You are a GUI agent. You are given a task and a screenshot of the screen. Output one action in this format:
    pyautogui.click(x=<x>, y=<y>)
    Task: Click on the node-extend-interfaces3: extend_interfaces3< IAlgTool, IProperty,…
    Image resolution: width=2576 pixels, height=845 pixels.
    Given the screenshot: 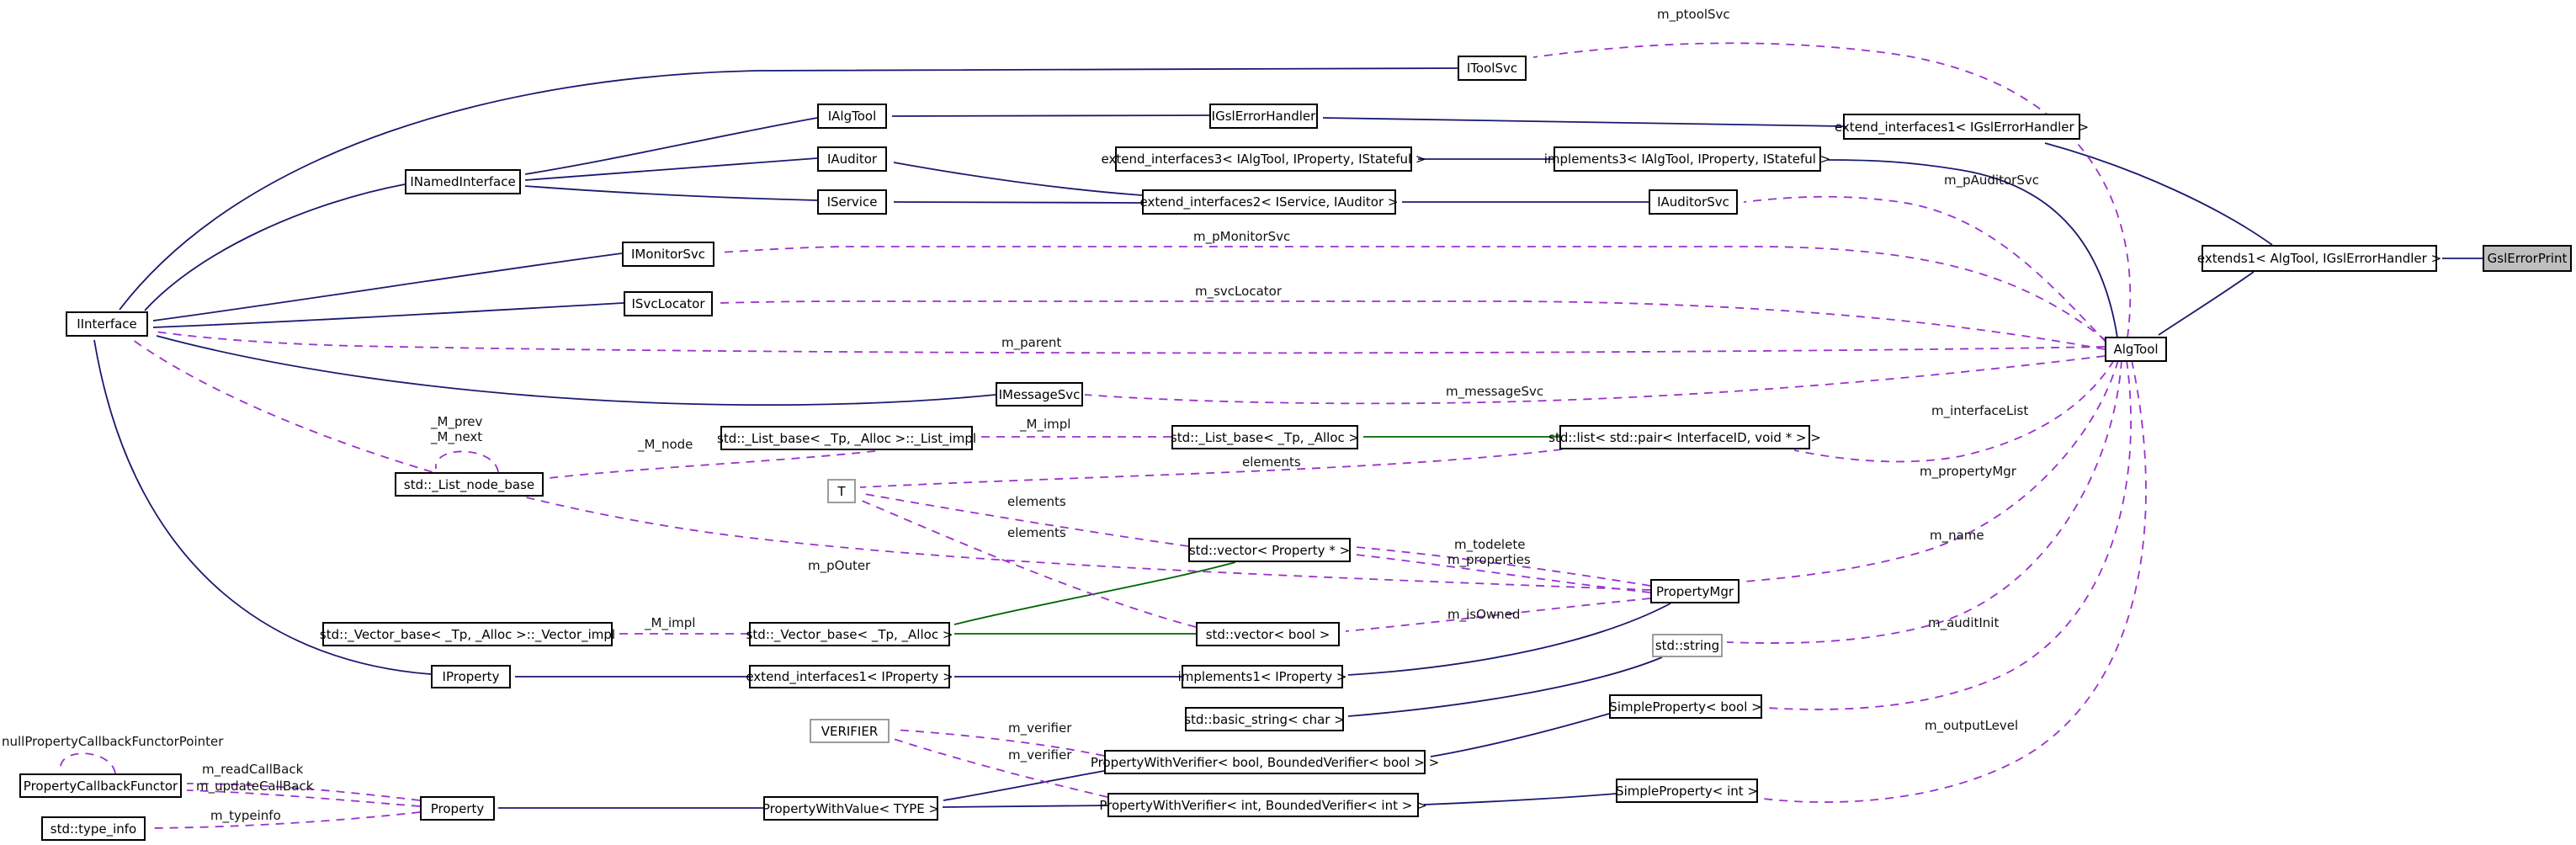 What is the action you would take?
    pyautogui.click(x=1264, y=159)
    